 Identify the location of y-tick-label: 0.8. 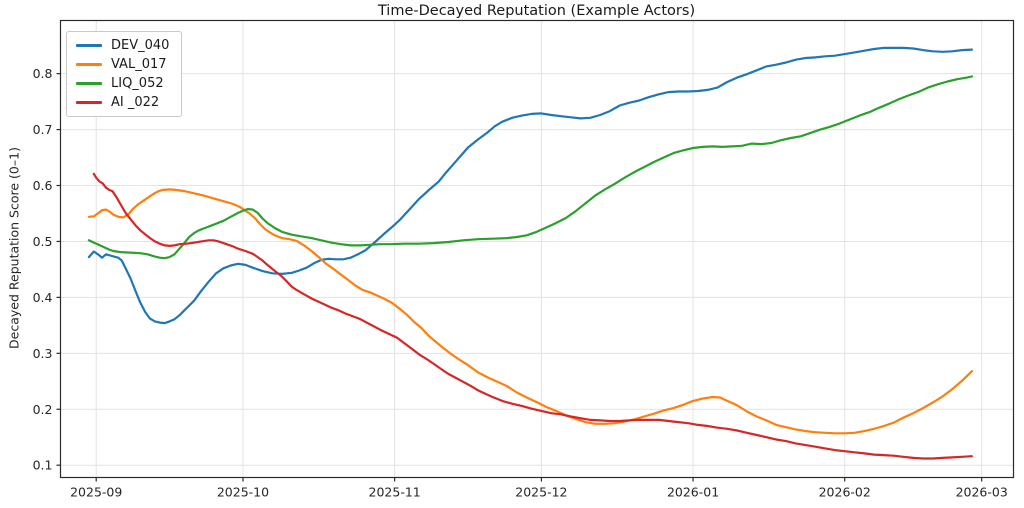
(43, 73).